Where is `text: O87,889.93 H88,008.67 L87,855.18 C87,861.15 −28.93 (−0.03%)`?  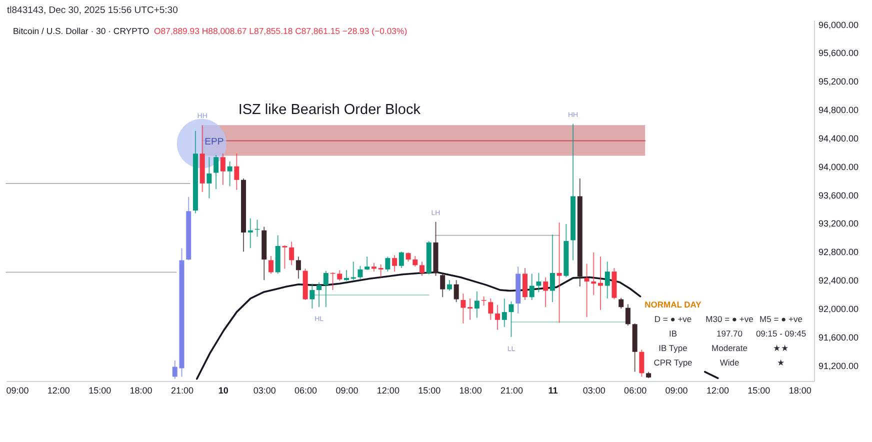 text: O87,889.93 H88,008.67 L87,855.18 C87,861.15 −28.93 (−0.03%) is located at coordinates (281, 31).